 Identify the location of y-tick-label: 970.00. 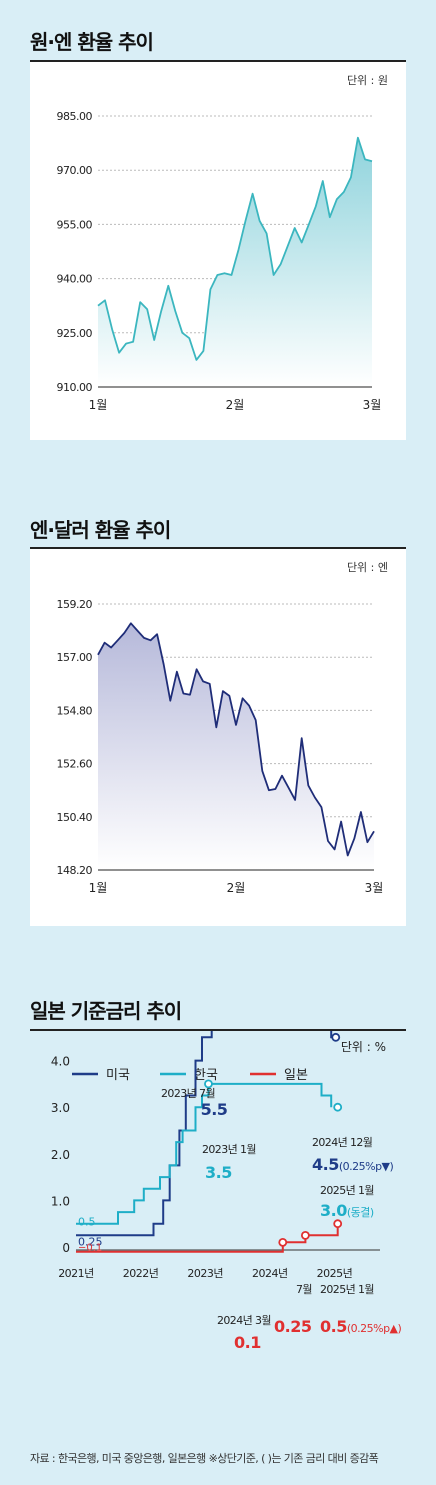
(75, 170).